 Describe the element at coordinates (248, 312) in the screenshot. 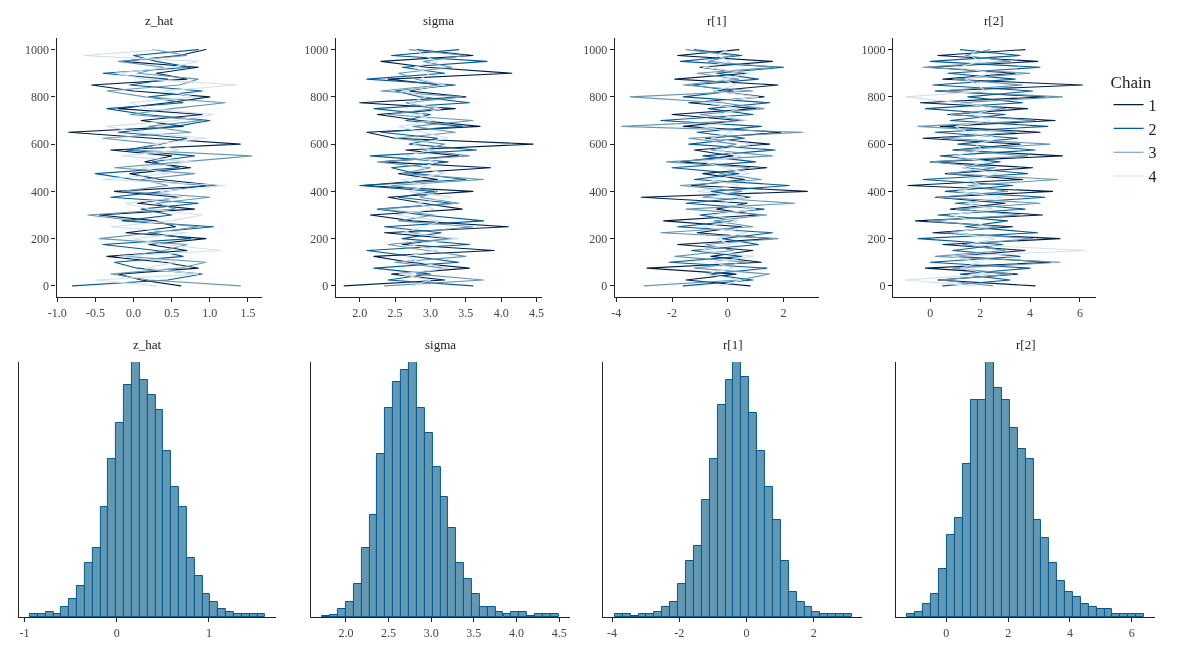

I see `x-tick-label: 1.5` at that location.